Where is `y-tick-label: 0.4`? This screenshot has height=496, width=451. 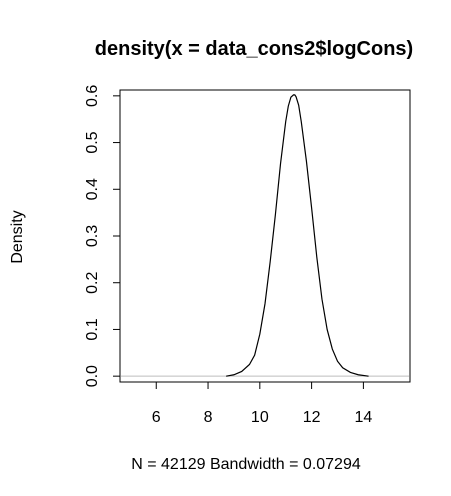
y-tick-label: 0.4 is located at coordinates (92, 189).